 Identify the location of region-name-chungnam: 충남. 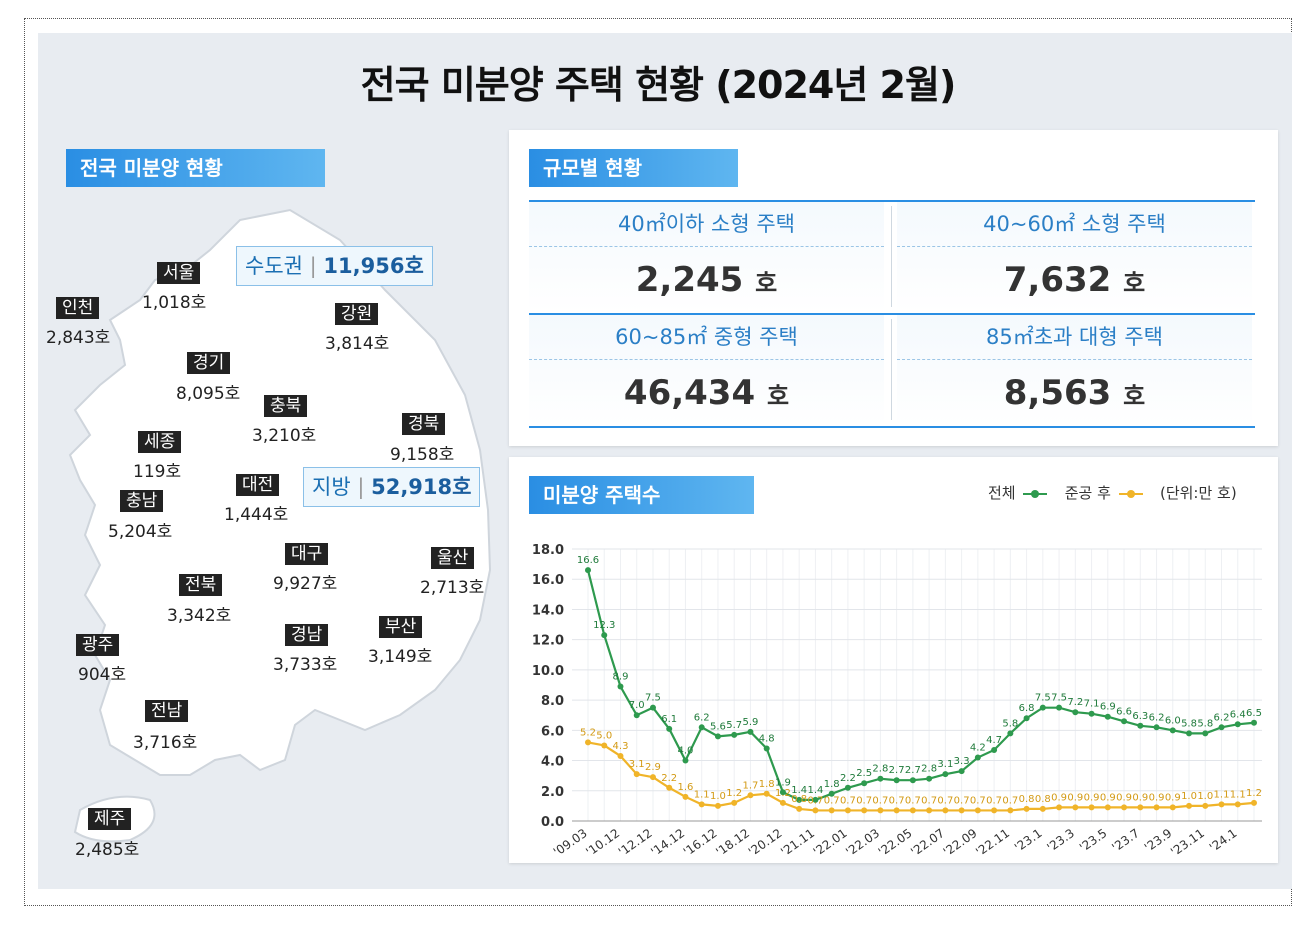
(142, 501).